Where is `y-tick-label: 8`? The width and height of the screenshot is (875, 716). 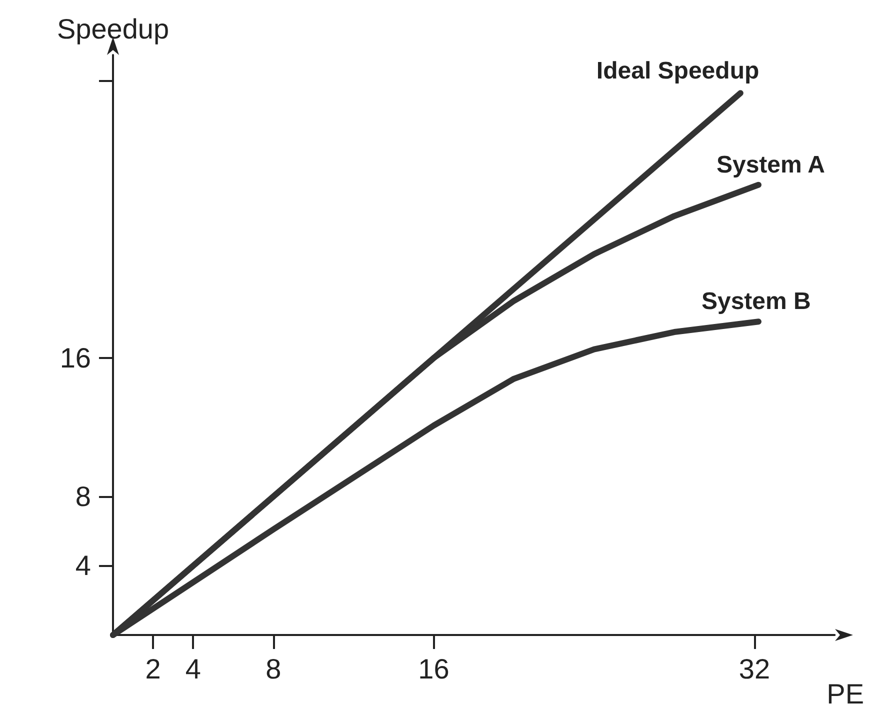 y-tick-label: 8 is located at coordinates (83, 496).